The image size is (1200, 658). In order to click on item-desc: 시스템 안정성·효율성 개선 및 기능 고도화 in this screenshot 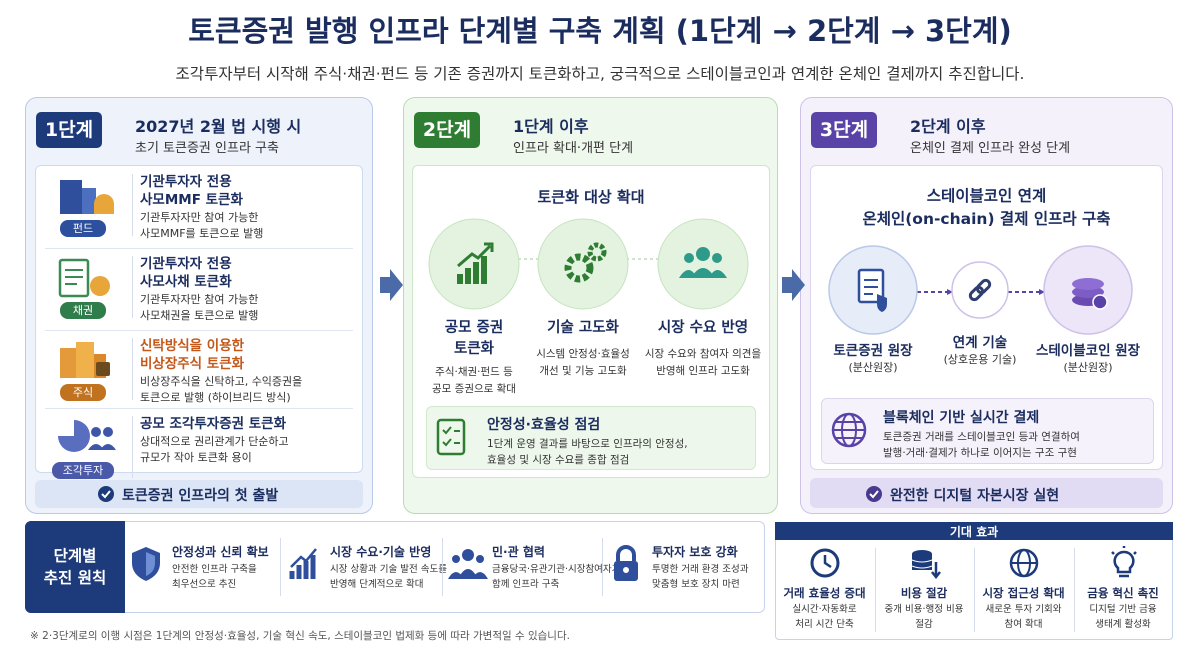, I will do `click(583, 363)`.